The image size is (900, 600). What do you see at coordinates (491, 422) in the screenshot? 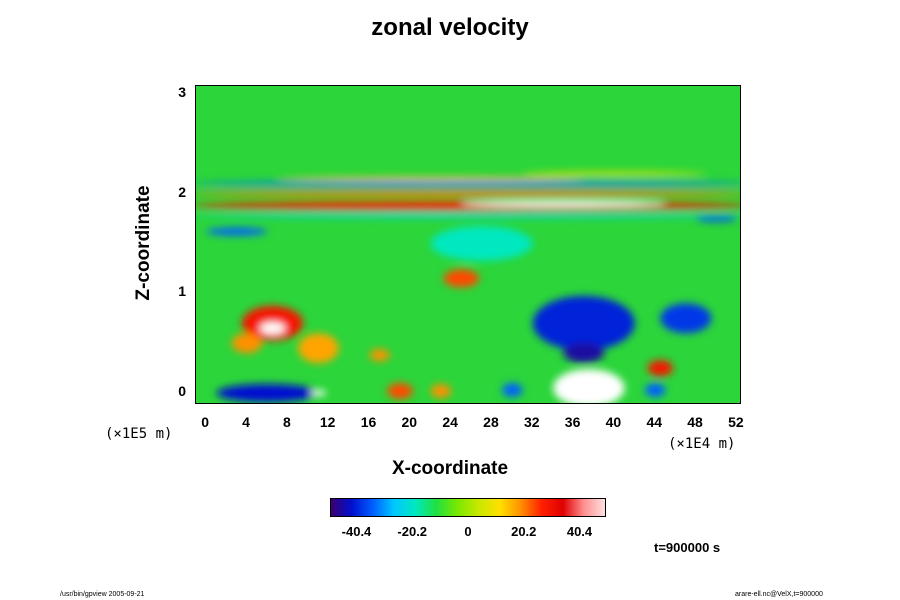
I see `x-tick-label: 28` at bounding box center [491, 422].